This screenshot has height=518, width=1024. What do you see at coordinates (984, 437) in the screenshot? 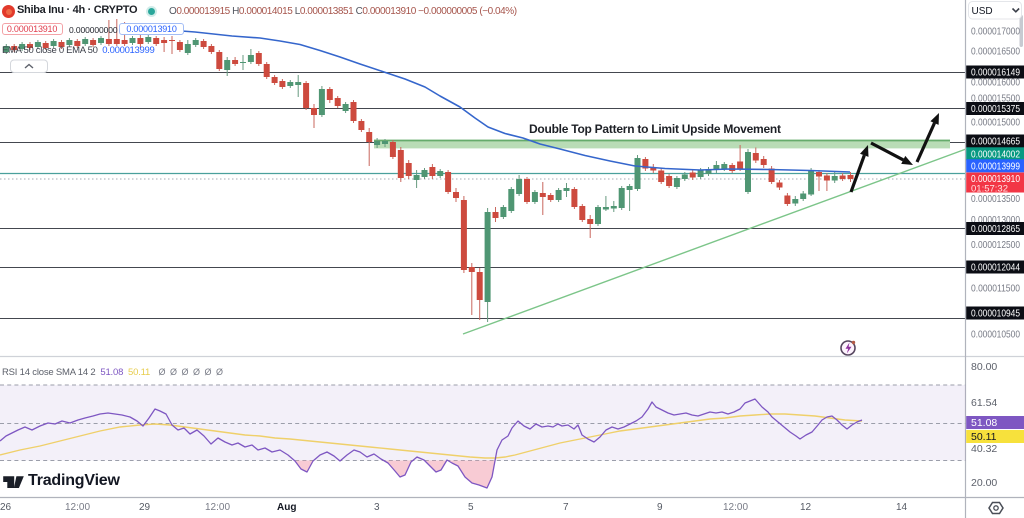
I see `svg-text: 50.11` at bounding box center [984, 437].